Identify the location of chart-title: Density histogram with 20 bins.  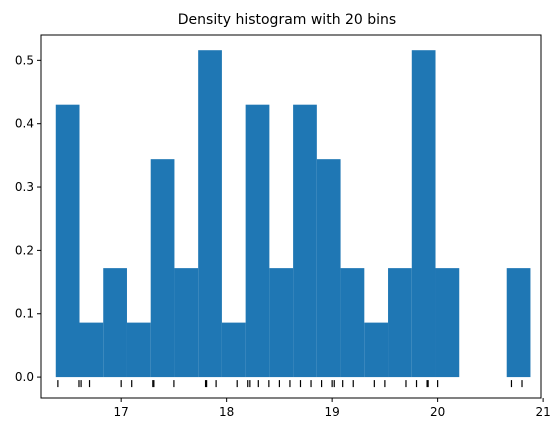
(287, 20).